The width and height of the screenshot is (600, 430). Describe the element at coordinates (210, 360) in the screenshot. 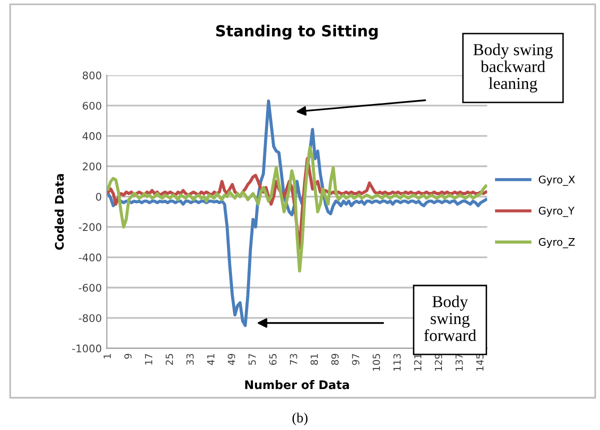

I see `x-tick-label: 41` at that location.